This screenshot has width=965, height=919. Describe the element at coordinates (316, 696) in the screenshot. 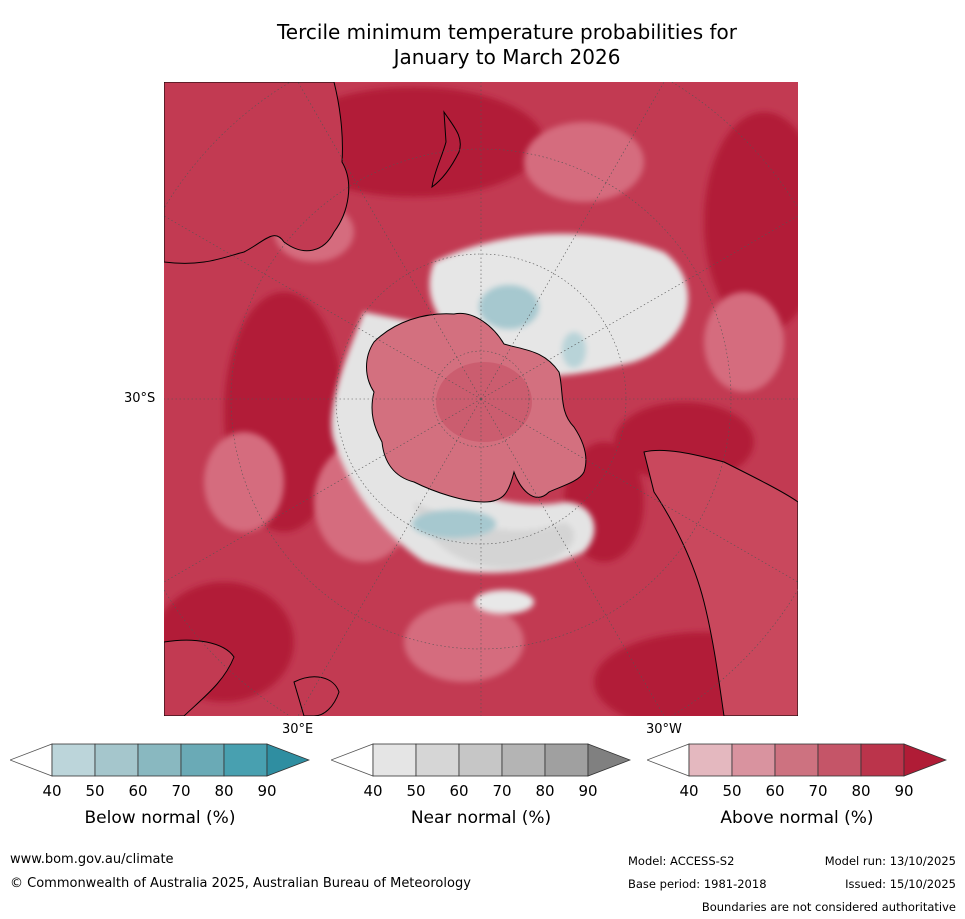

I see `madagascar` at that location.